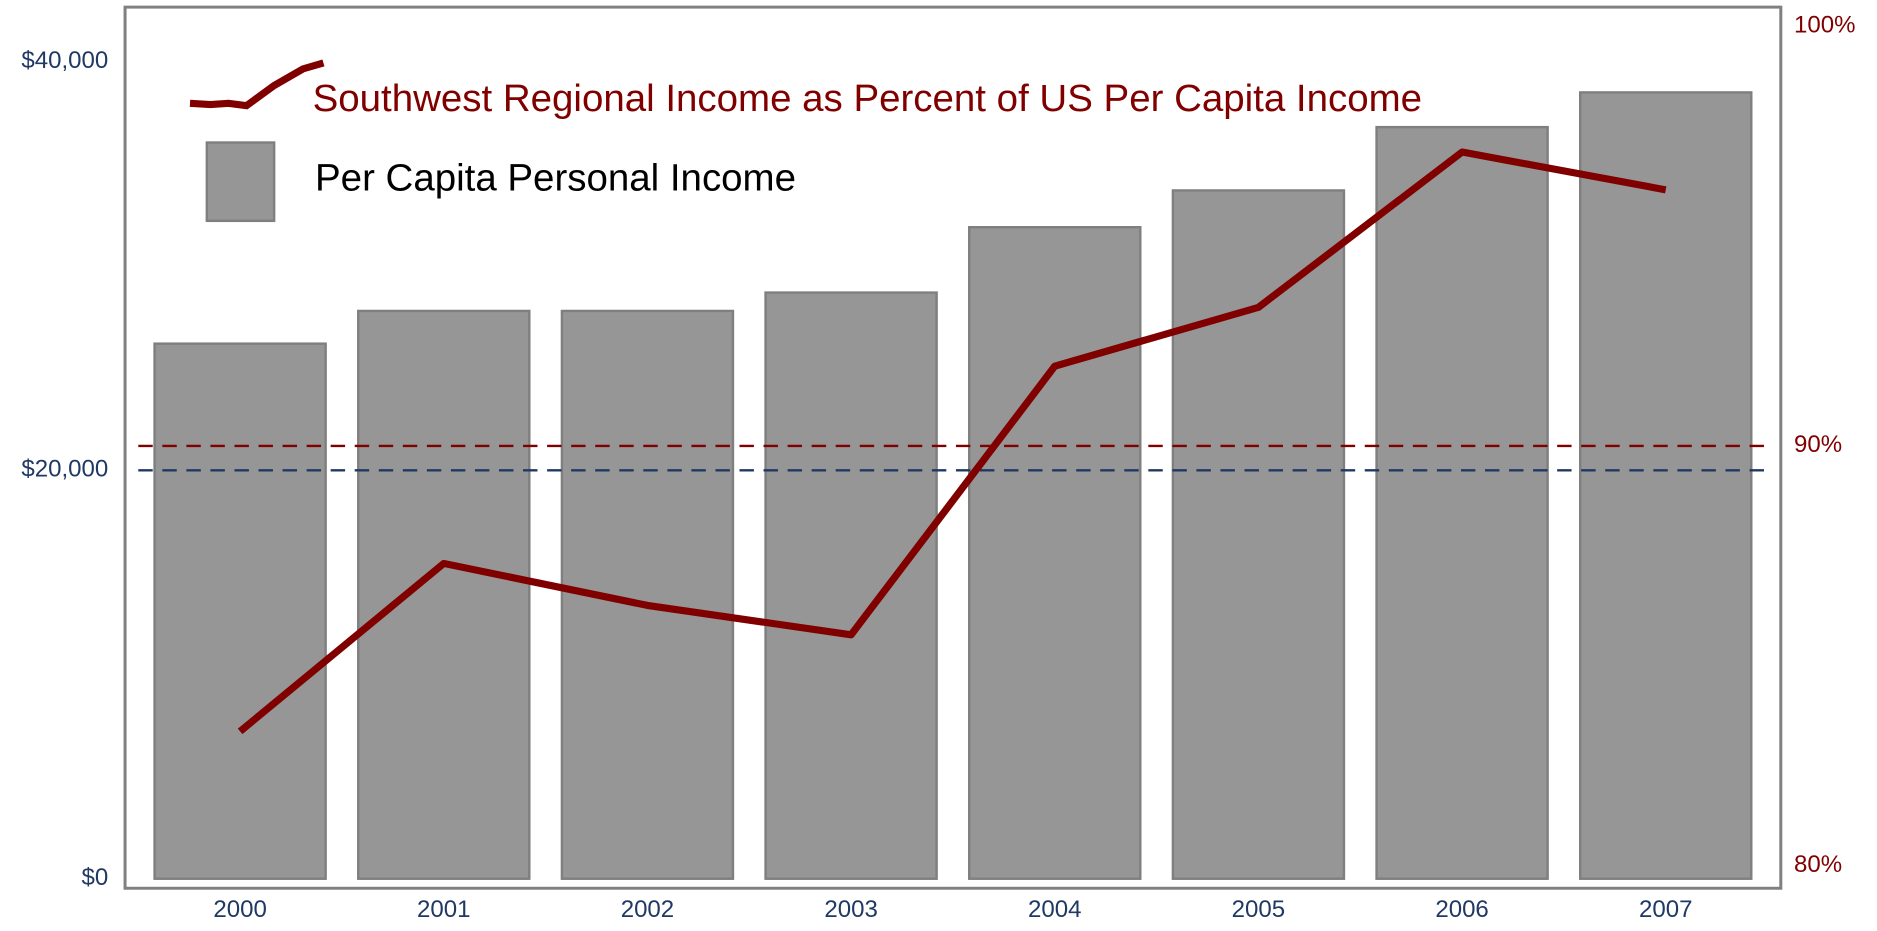  What do you see at coordinates (1665, 909) in the screenshot?
I see `x-tick-label: 2007` at bounding box center [1665, 909].